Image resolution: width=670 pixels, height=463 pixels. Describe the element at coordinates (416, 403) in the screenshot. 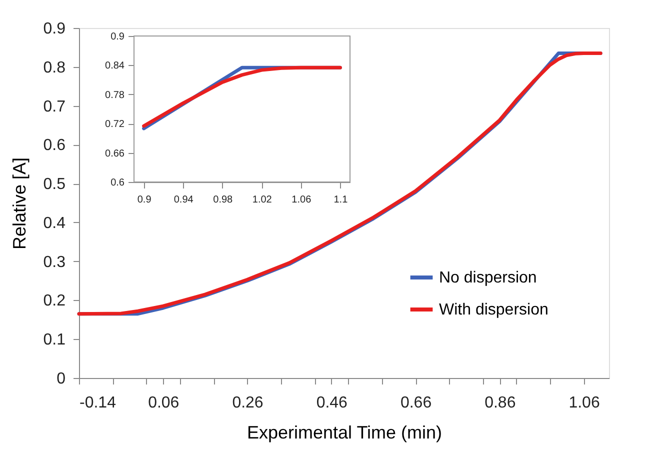

I see `x-tick-label: 0.66` at that location.